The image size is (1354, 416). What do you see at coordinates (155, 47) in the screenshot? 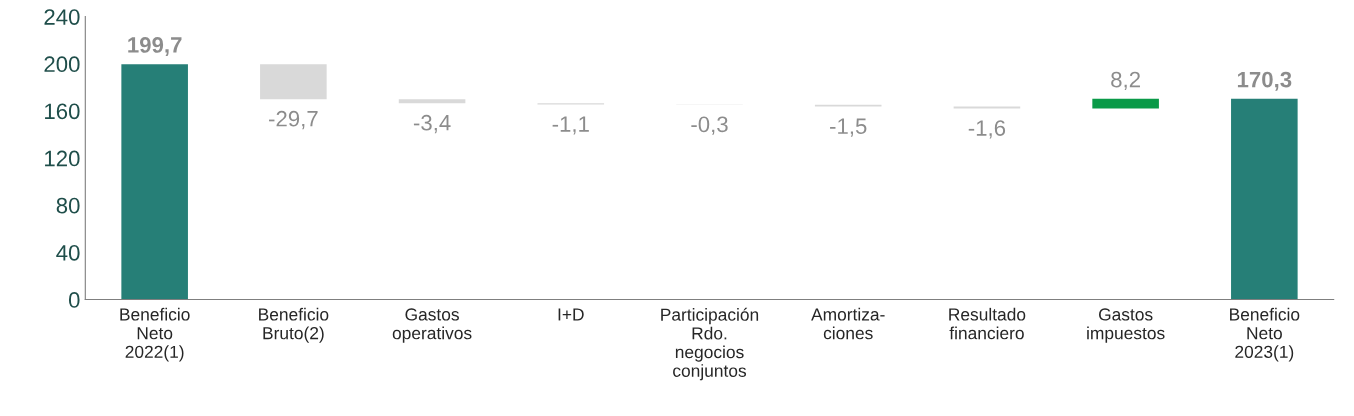
I see `data-label: 199,7` at bounding box center [155, 47].